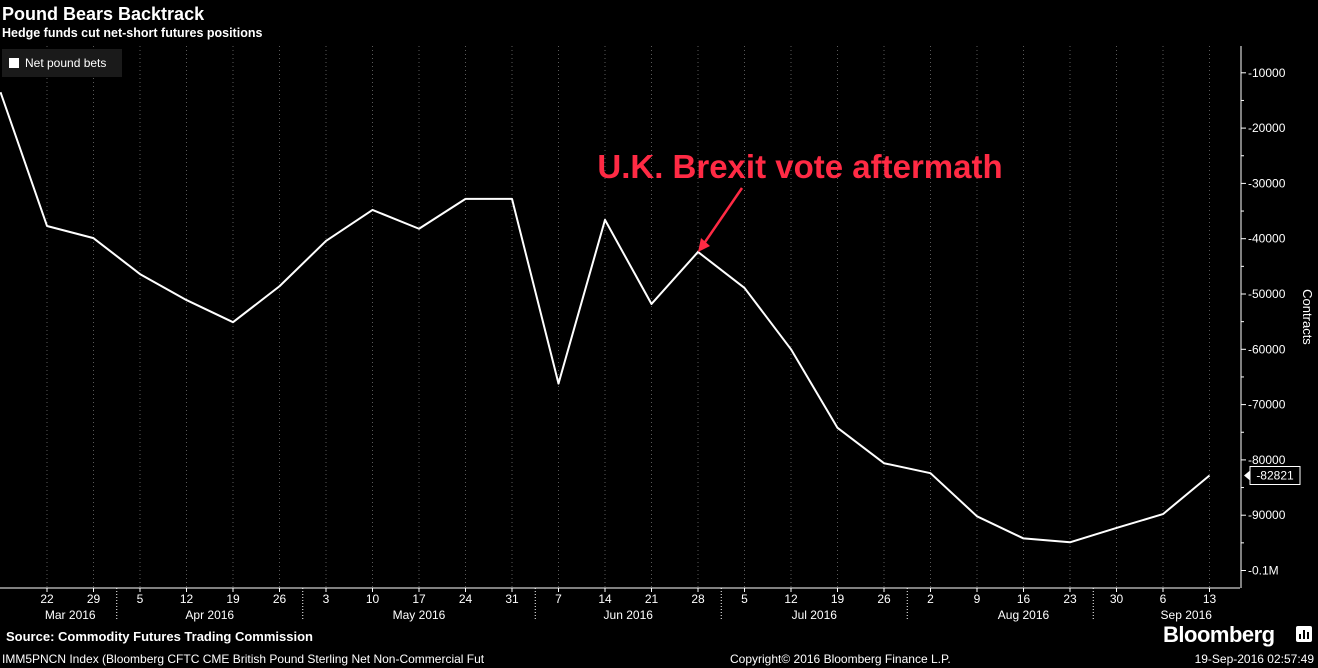 The height and width of the screenshot is (668, 1318). What do you see at coordinates (721, 218) in the screenshot?
I see `annotation-arrow-line` at bounding box center [721, 218].